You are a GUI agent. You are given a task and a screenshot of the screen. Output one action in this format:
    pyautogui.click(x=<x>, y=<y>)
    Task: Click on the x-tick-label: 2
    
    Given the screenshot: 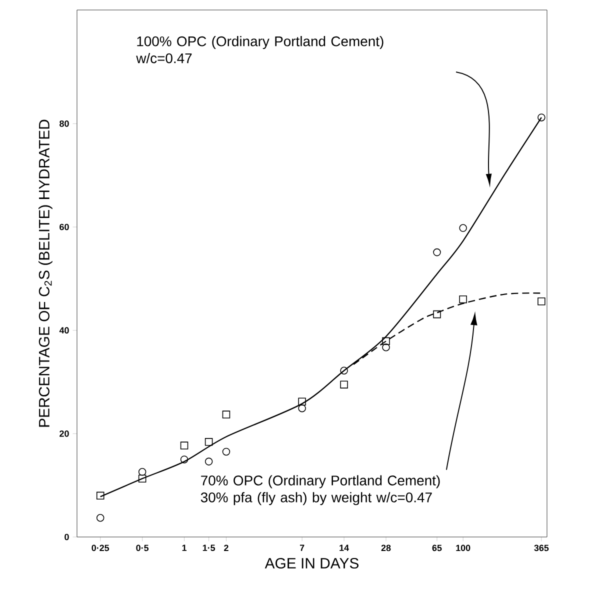 What is the action you would take?
    pyautogui.click(x=226, y=548)
    